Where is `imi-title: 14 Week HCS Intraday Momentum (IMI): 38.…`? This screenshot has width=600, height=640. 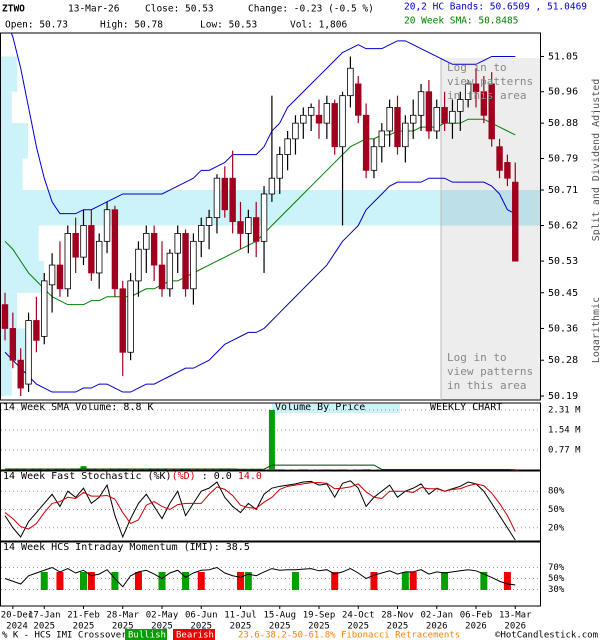 imi-title: 14 Week HCS Intraday Momentum (IMI): 38.… is located at coordinates (126, 547).